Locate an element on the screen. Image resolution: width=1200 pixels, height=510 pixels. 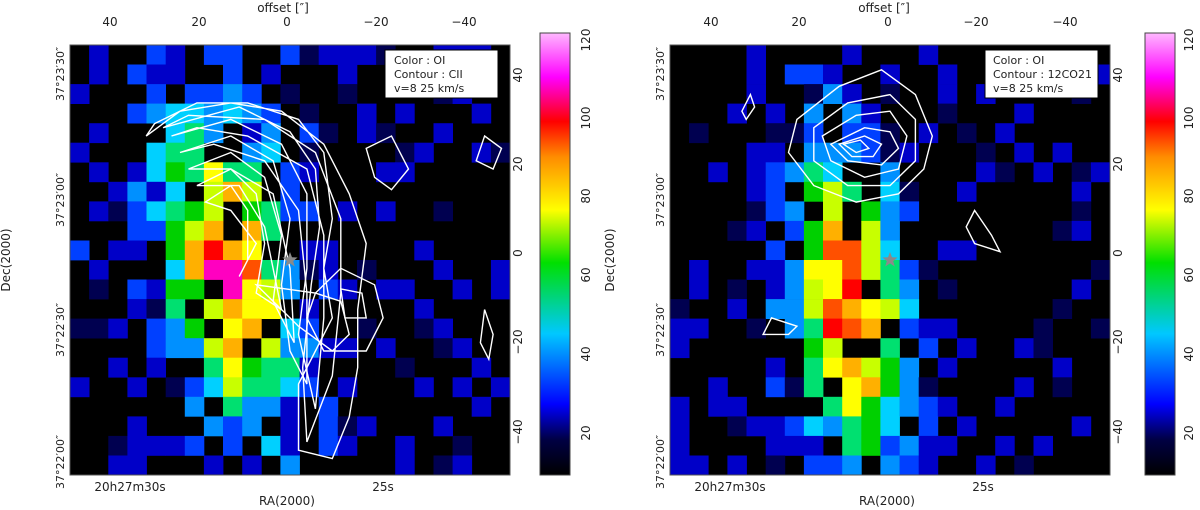
right-legend-line: Color : OI is located at coordinates (1018, 60).